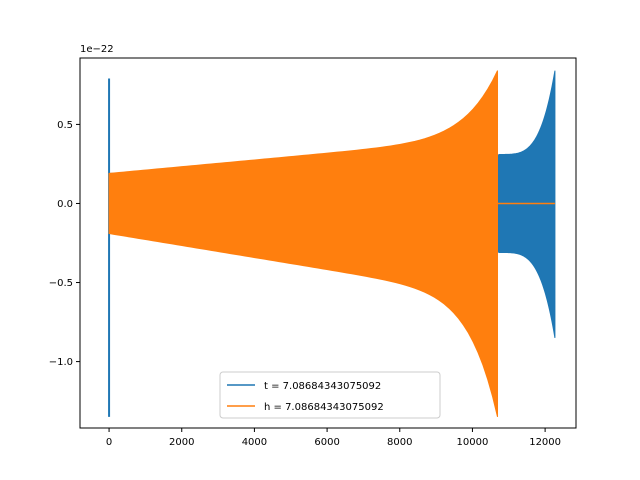 This screenshot has height=480, width=640. I want to click on y-tick-label: 0.5, so click(65, 125).